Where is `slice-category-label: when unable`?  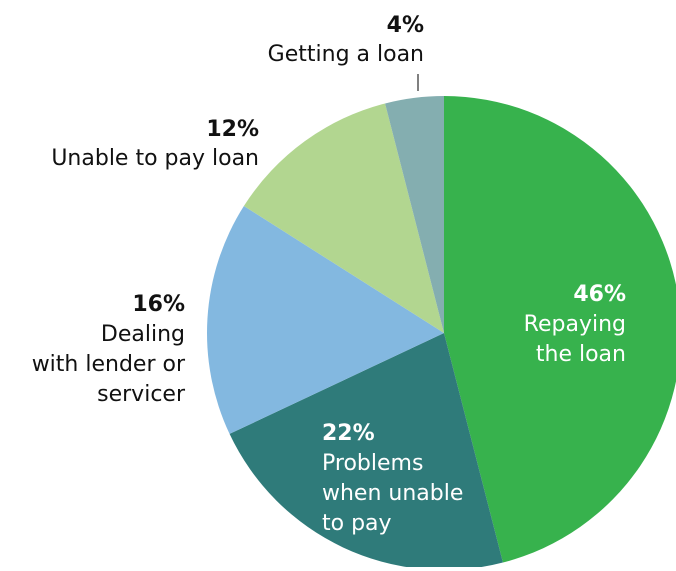 slice-category-label: when unable is located at coordinates (392, 493).